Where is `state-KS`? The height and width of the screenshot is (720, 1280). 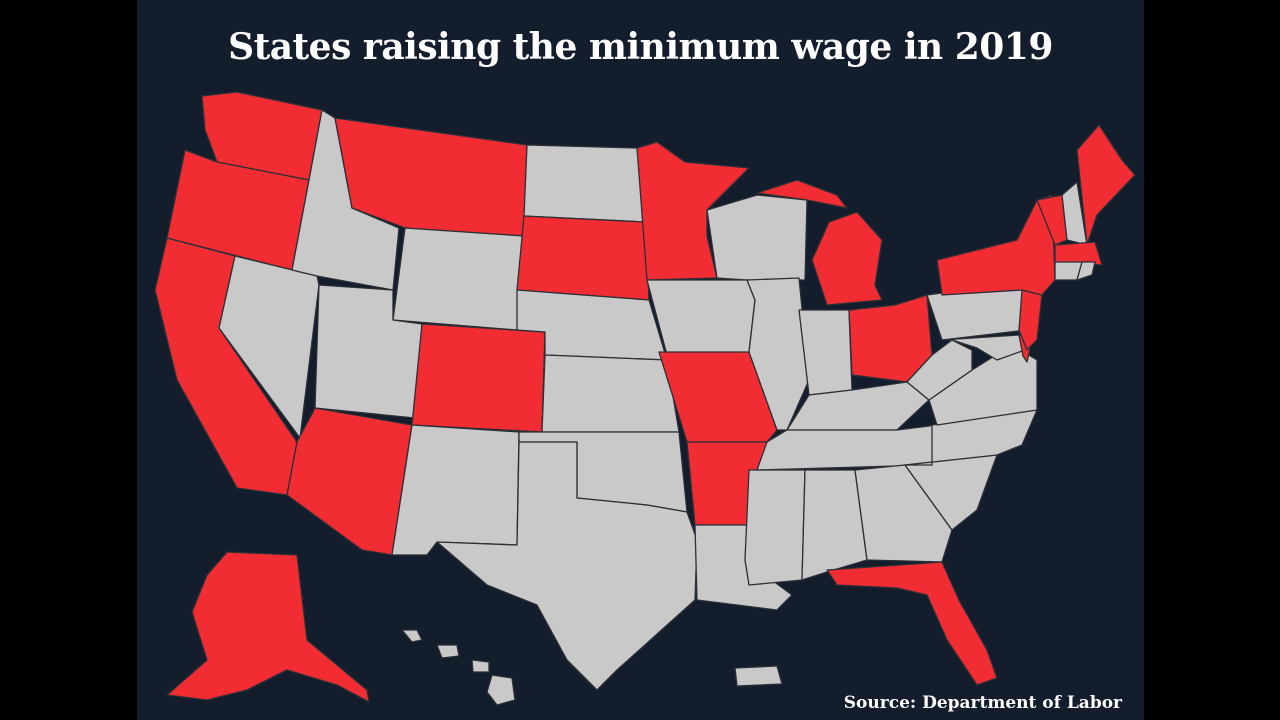
state-KS is located at coordinates (610, 393).